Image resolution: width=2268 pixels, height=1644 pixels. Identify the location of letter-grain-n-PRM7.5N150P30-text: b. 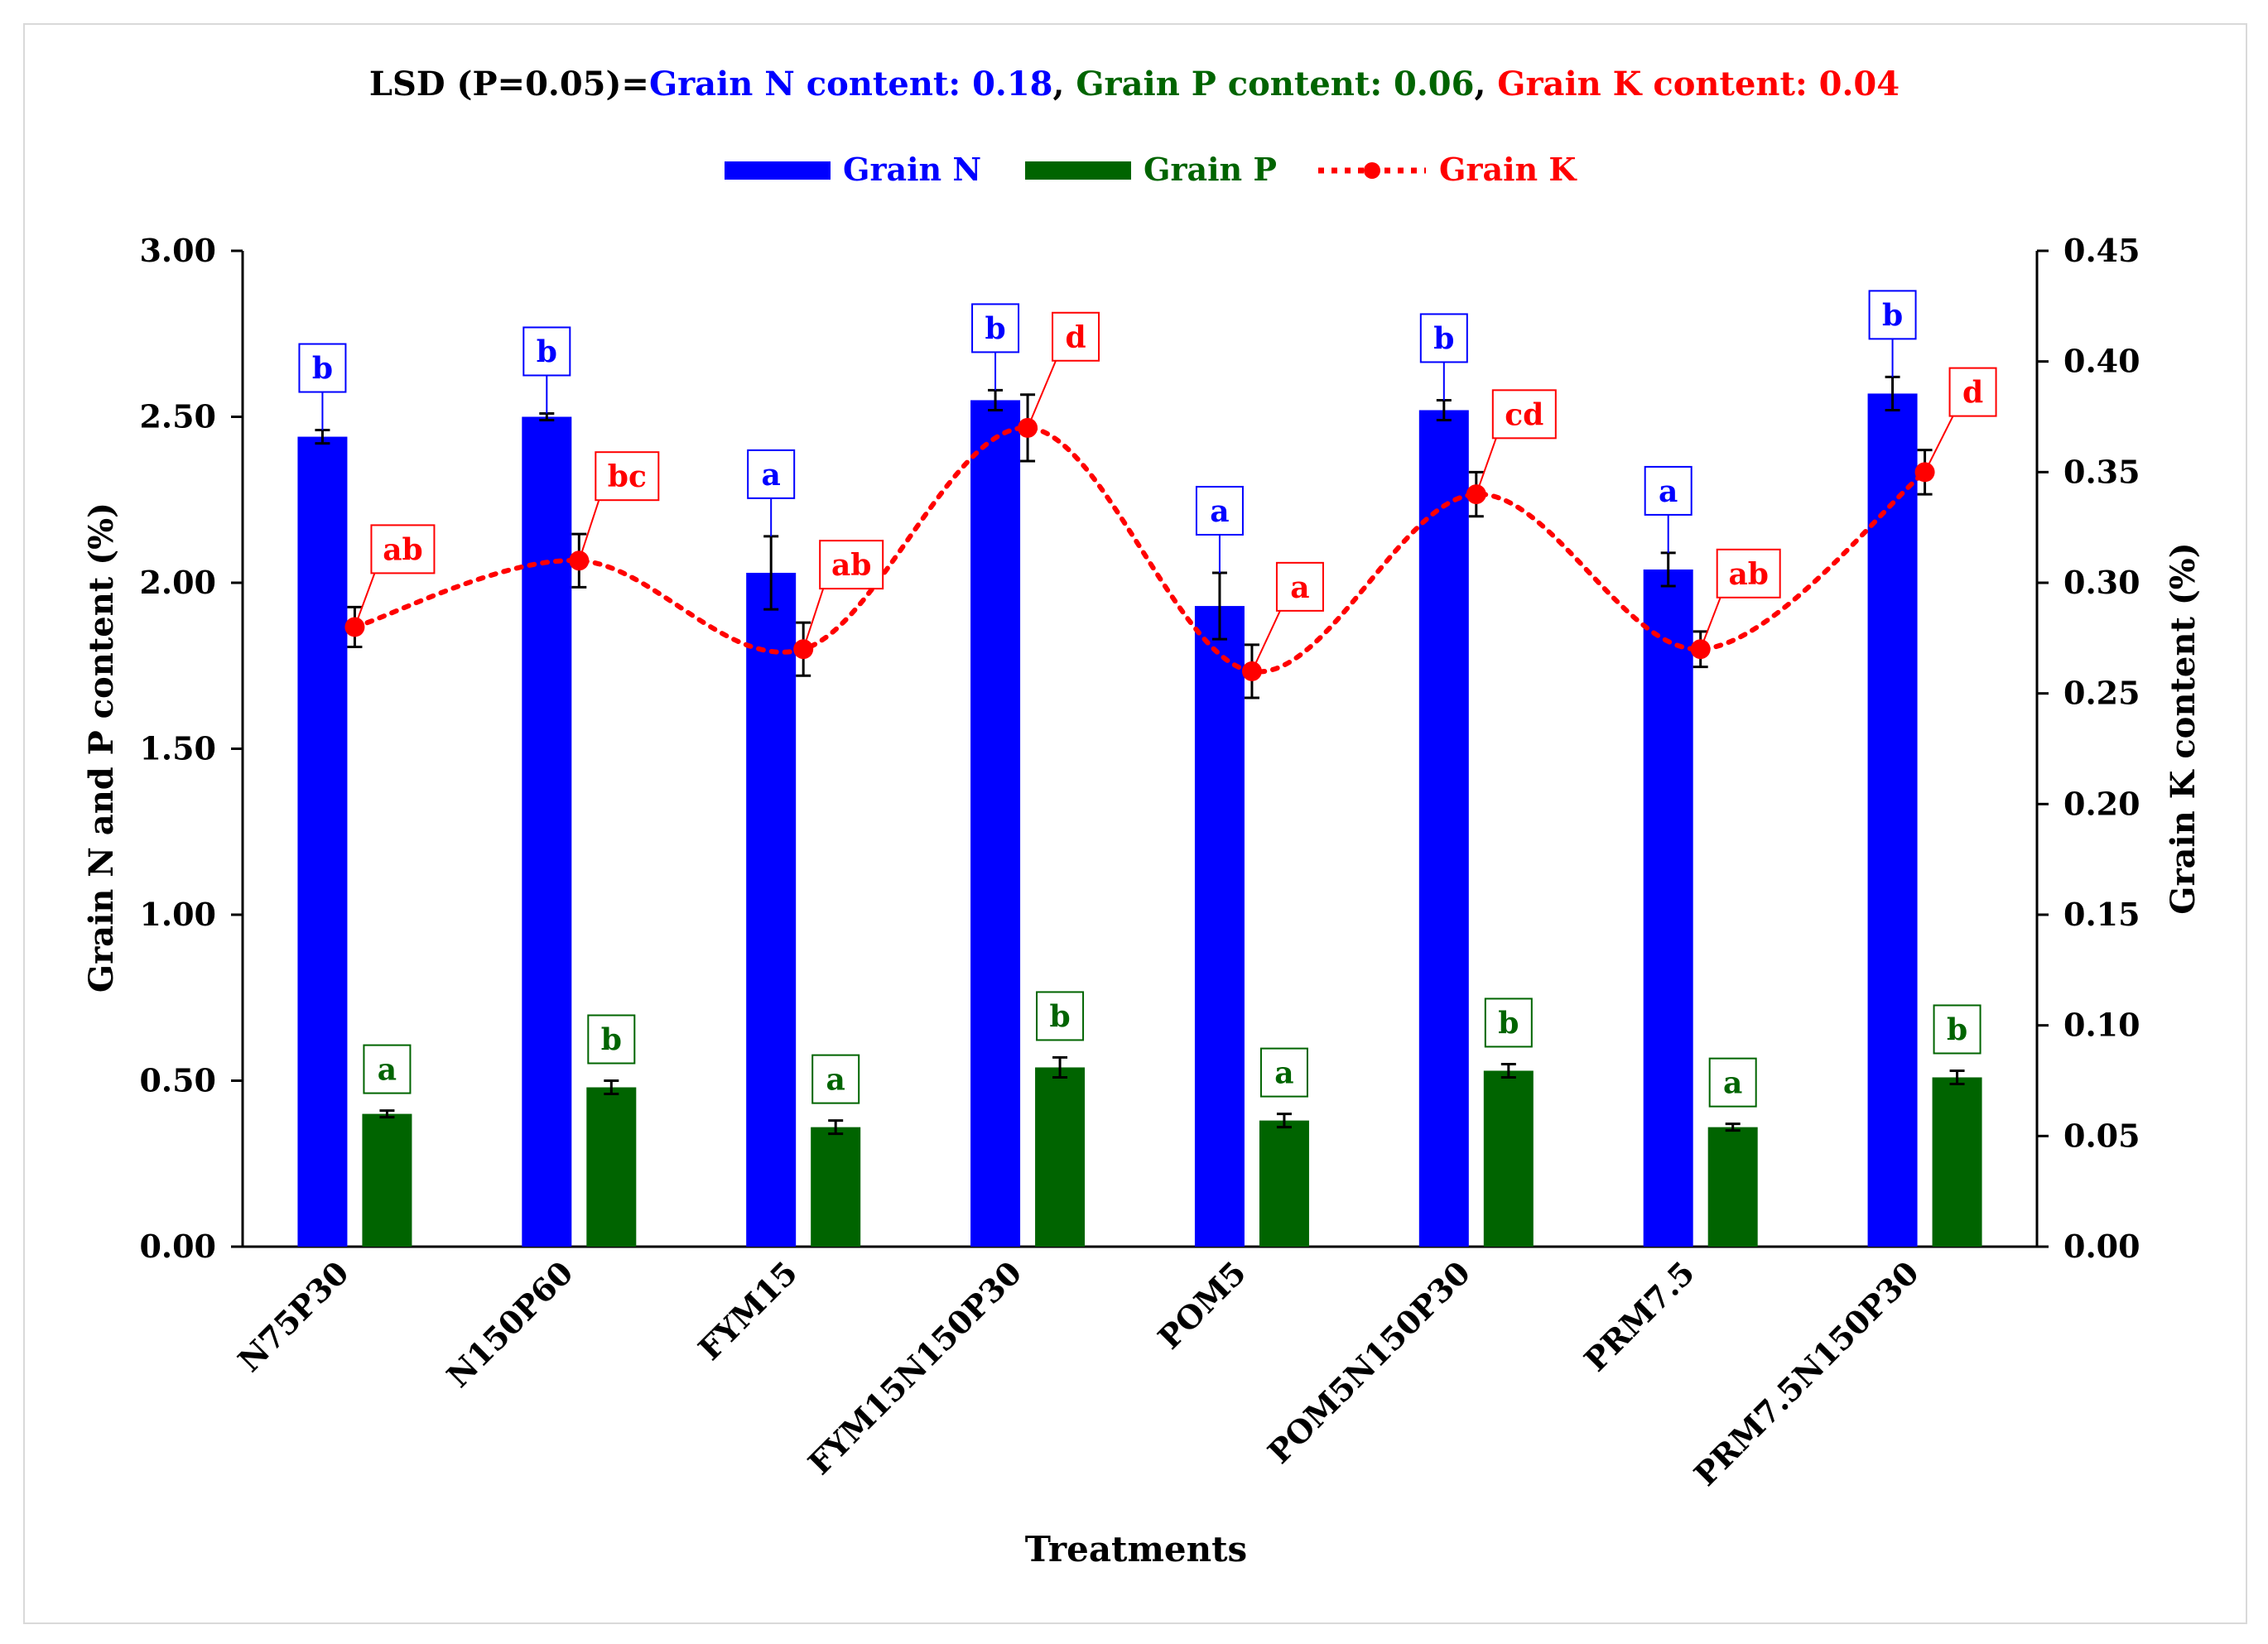
(1893, 315).